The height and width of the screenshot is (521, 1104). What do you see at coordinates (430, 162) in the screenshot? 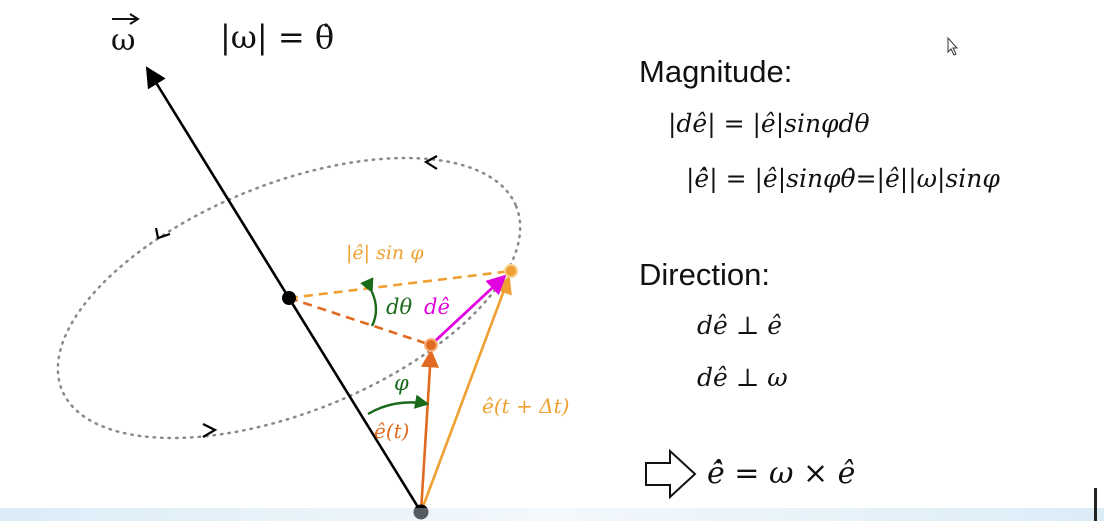
I see `ellipse-direction-arrow-top` at bounding box center [430, 162].